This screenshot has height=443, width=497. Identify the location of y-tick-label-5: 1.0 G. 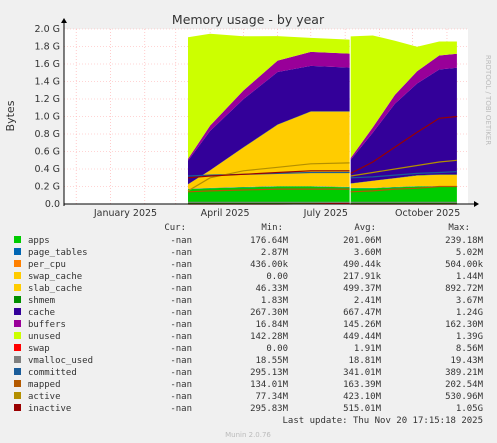
(48, 117).